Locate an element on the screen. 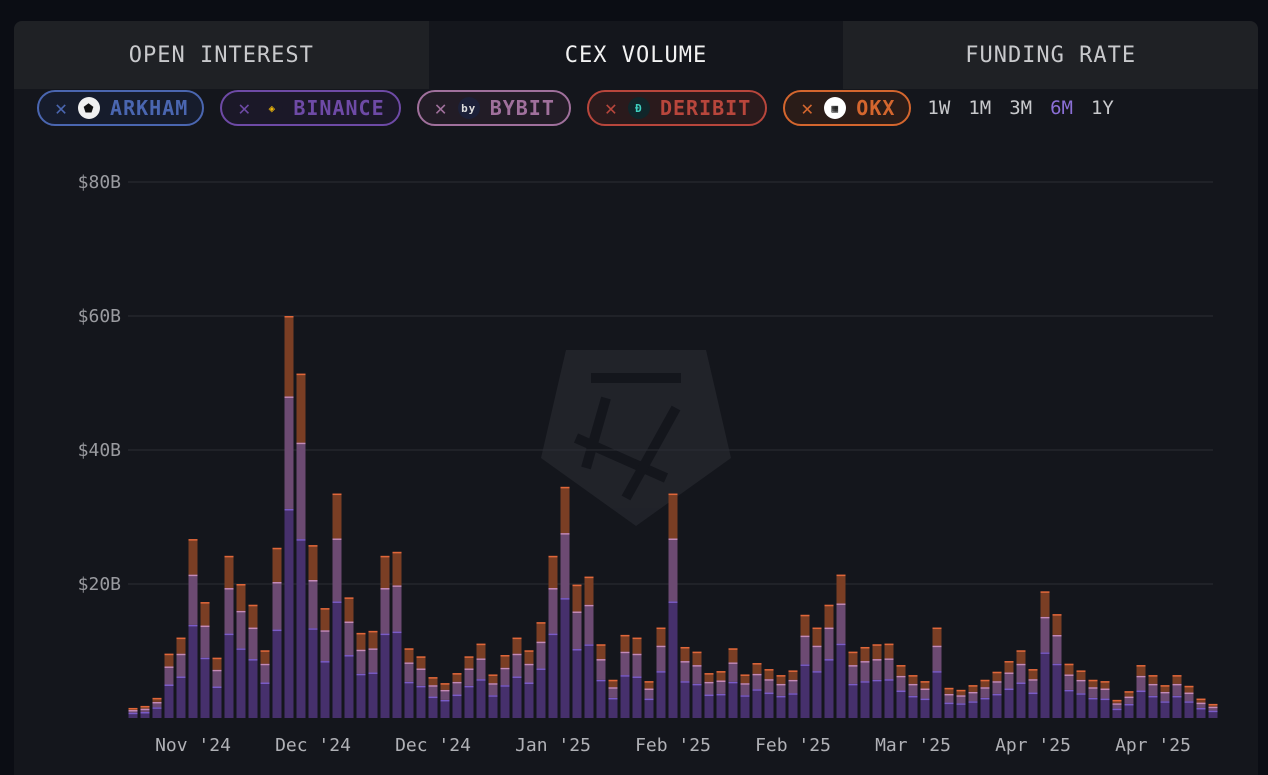  filter-chip-arkham: ✕ ⬟ ARKHAM is located at coordinates (121, 108).